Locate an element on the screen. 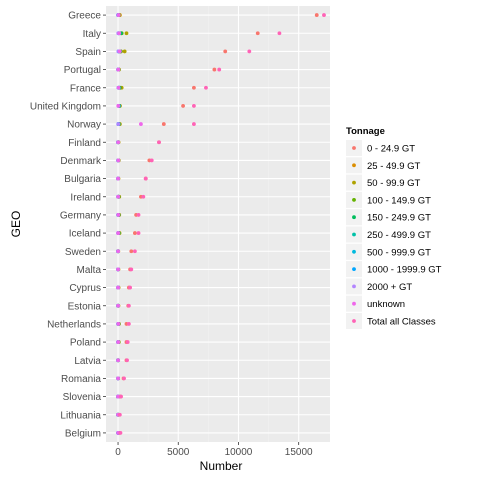 The width and height of the screenshot is (480, 480). y-tick-label: Latvia is located at coordinates (87, 361).